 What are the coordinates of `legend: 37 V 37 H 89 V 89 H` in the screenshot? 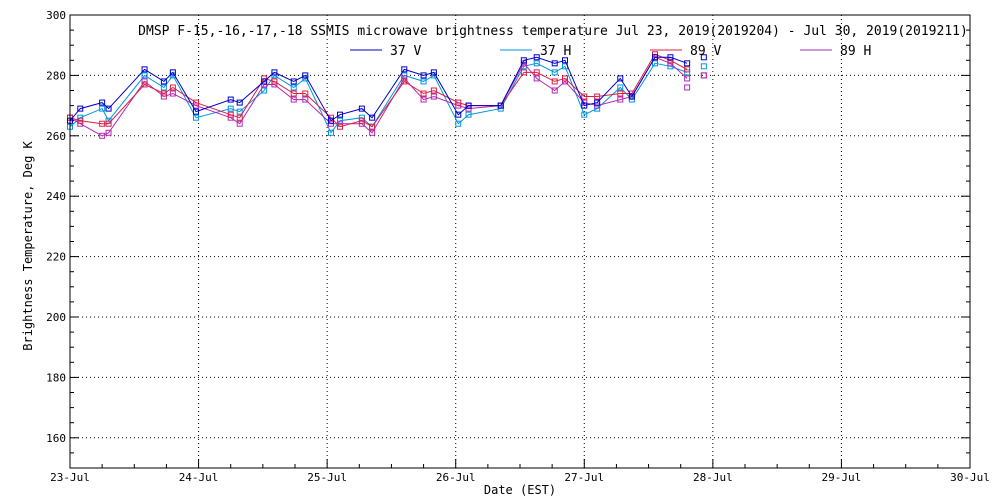 It's located at (610, 51).